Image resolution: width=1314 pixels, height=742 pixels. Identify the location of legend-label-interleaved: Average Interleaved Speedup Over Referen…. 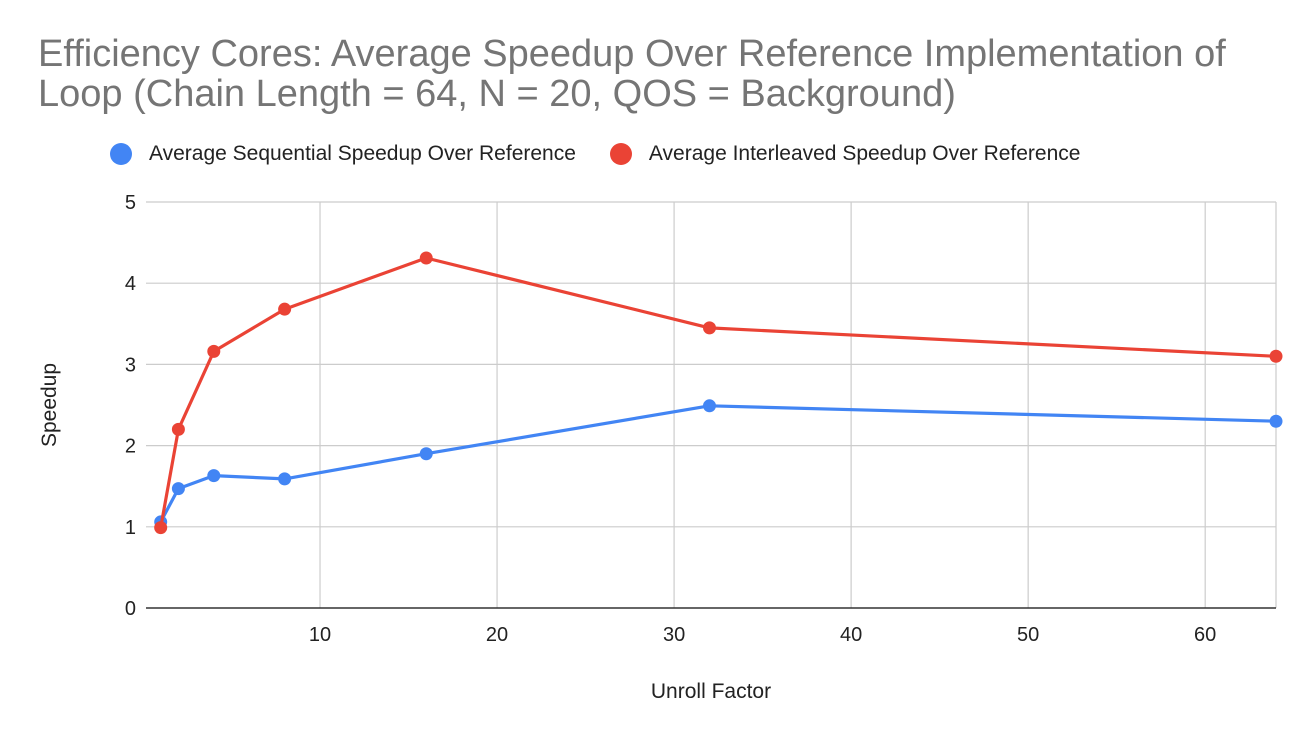
(864, 153).